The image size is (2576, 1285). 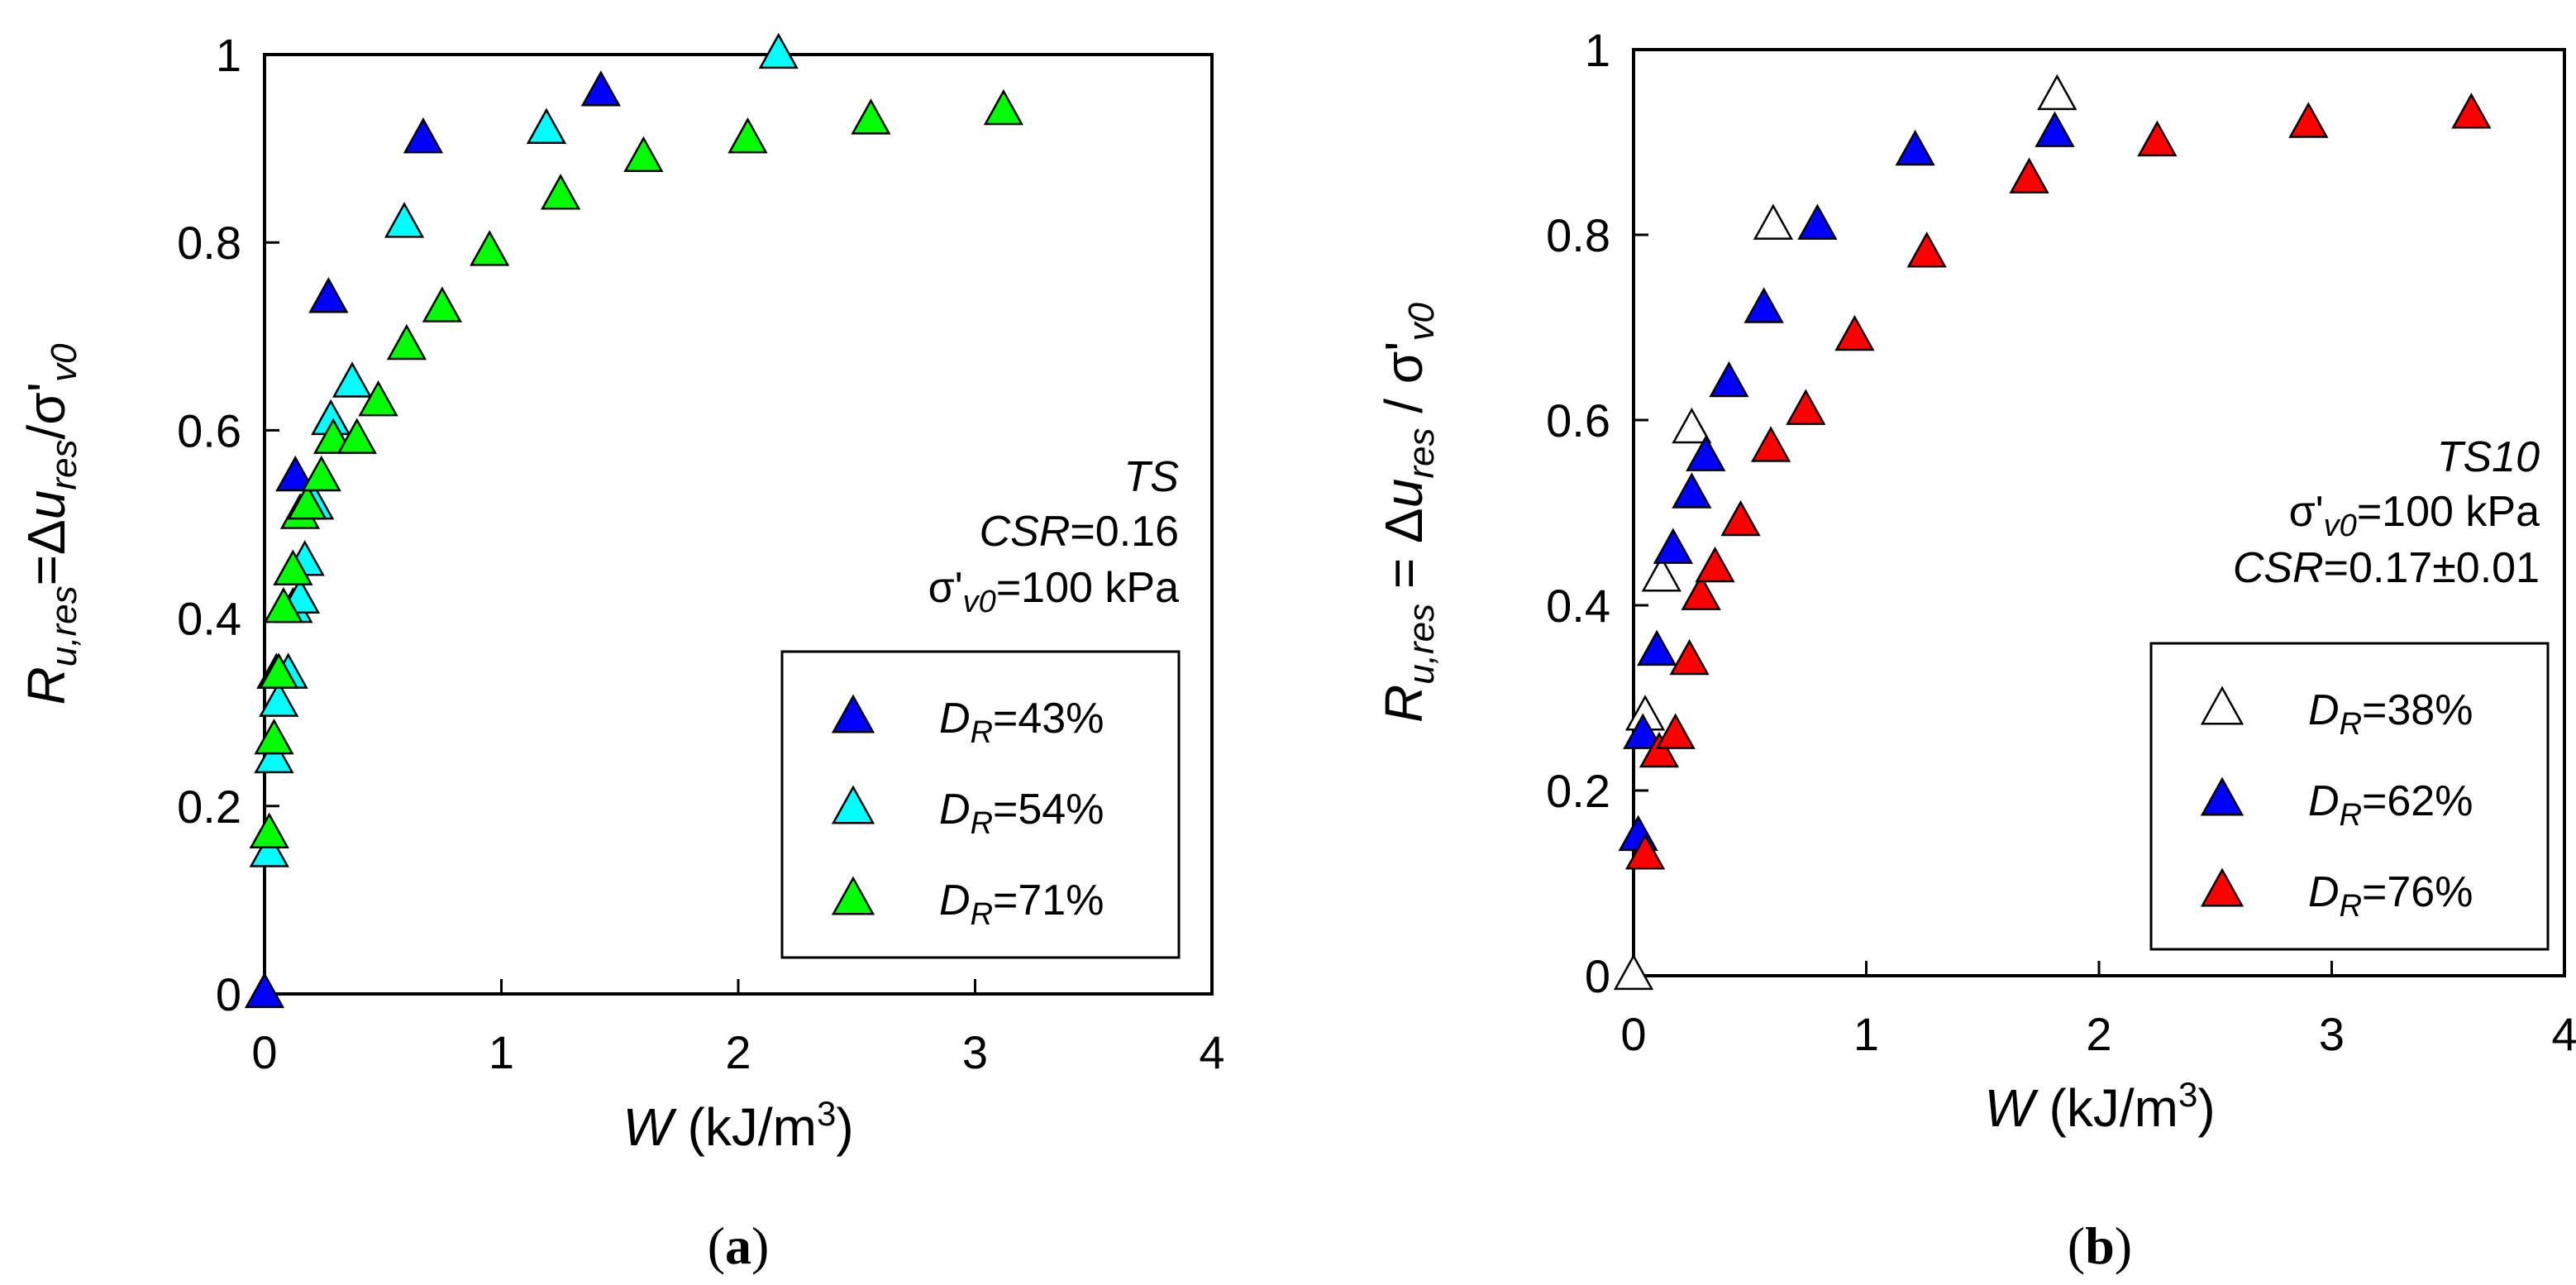 I want to click on caption-b: (b), so click(x=2100, y=1245).